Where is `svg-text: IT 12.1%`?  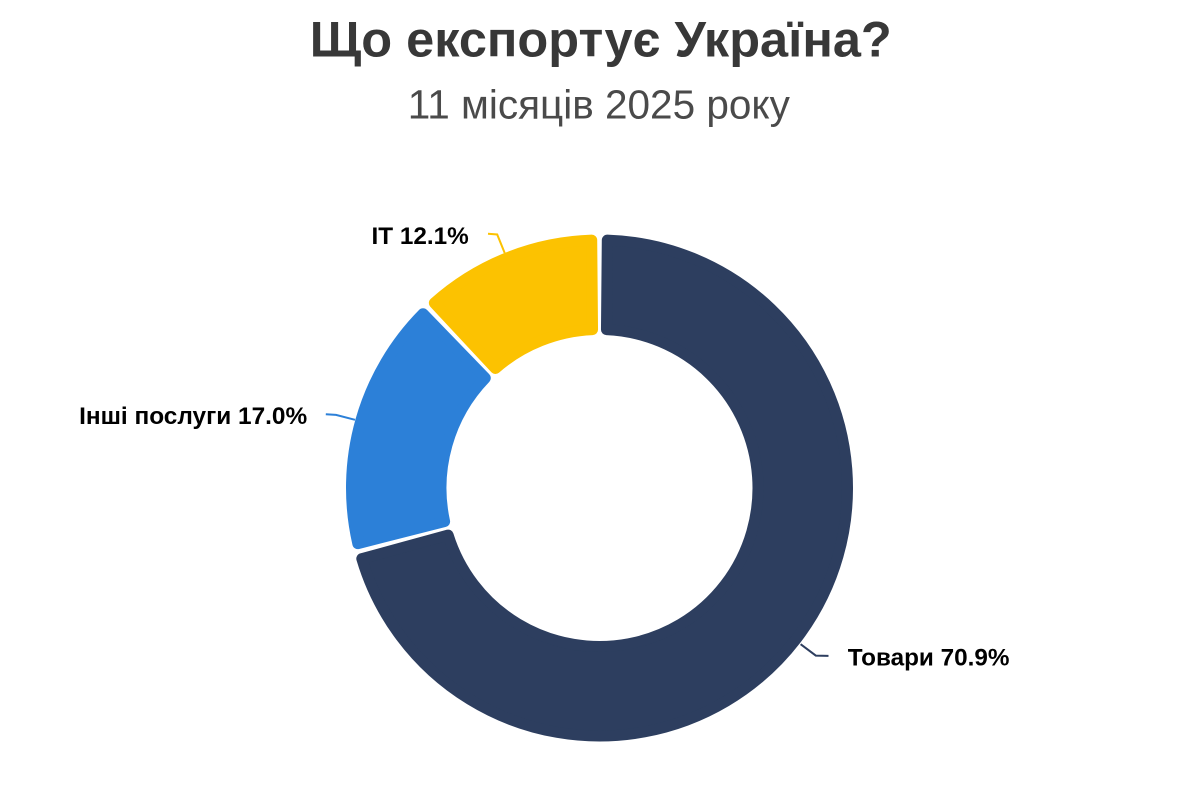
svg-text: IT 12.1% is located at coordinates (420, 236).